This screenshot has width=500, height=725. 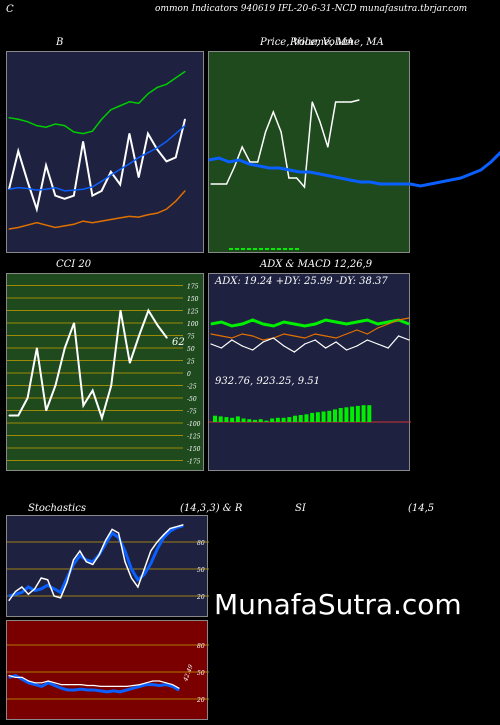 What do you see at coordinates (297, 249) in the screenshot?
I see `volume-bar` at bounding box center [297, 249].